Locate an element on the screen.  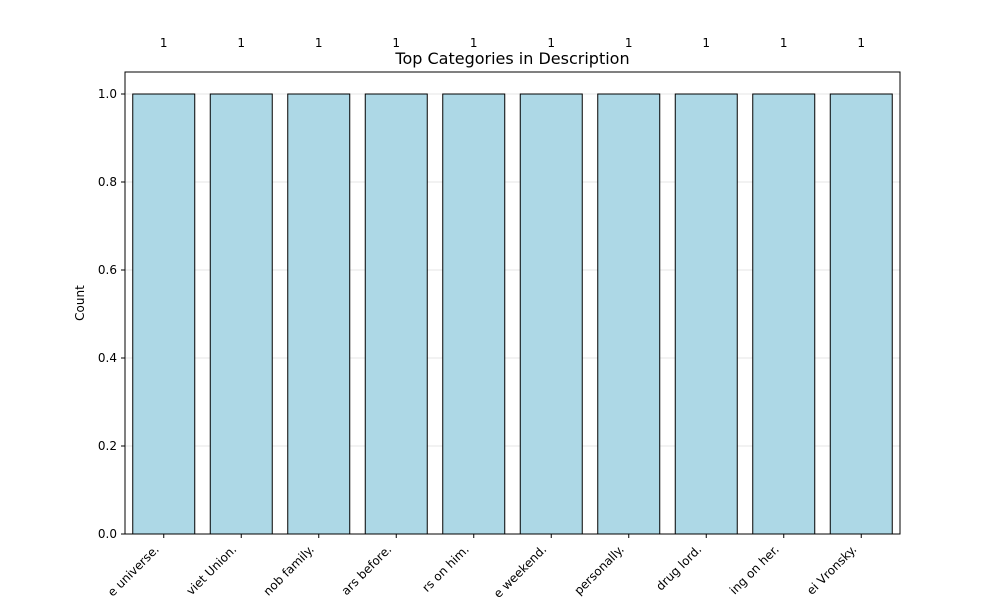
y-tick-label: 0.8 is located at coordinates (107, 182).